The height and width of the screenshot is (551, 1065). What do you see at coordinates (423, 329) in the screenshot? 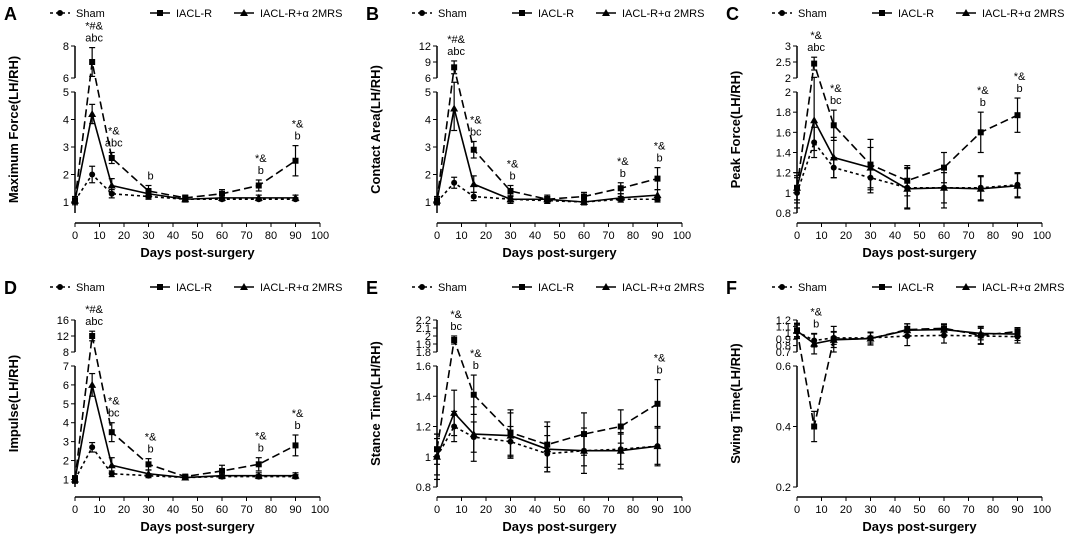
I see `y-tick-label: 2.1` at bounding box center [423, 329].